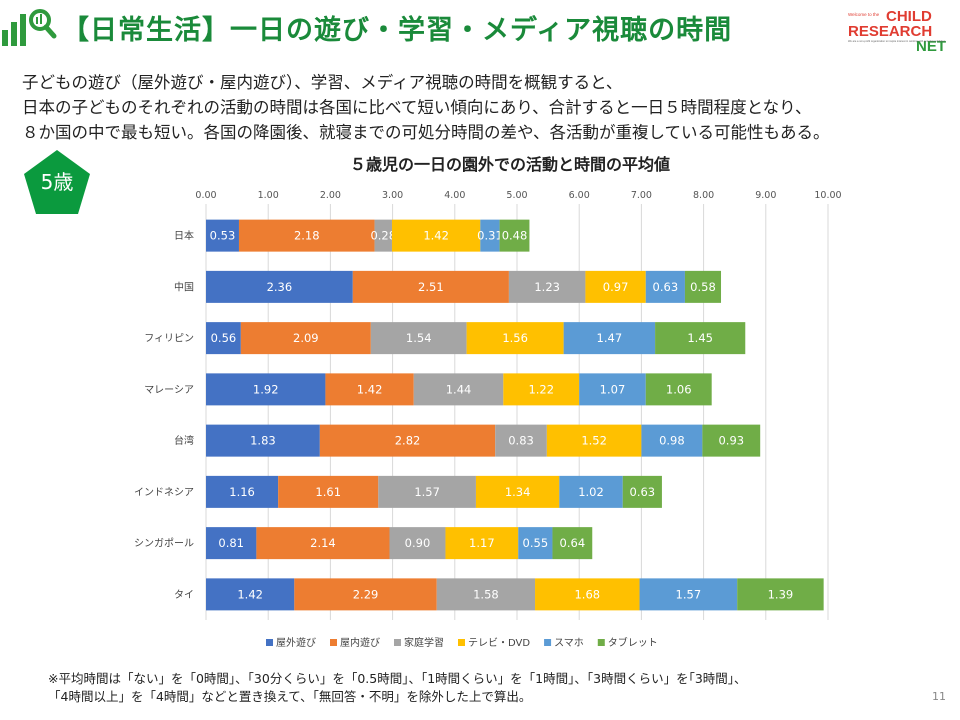  Describe the element at coordinates (909, 16) in the screenshot. I see `brand-child: CHILD` at that location.